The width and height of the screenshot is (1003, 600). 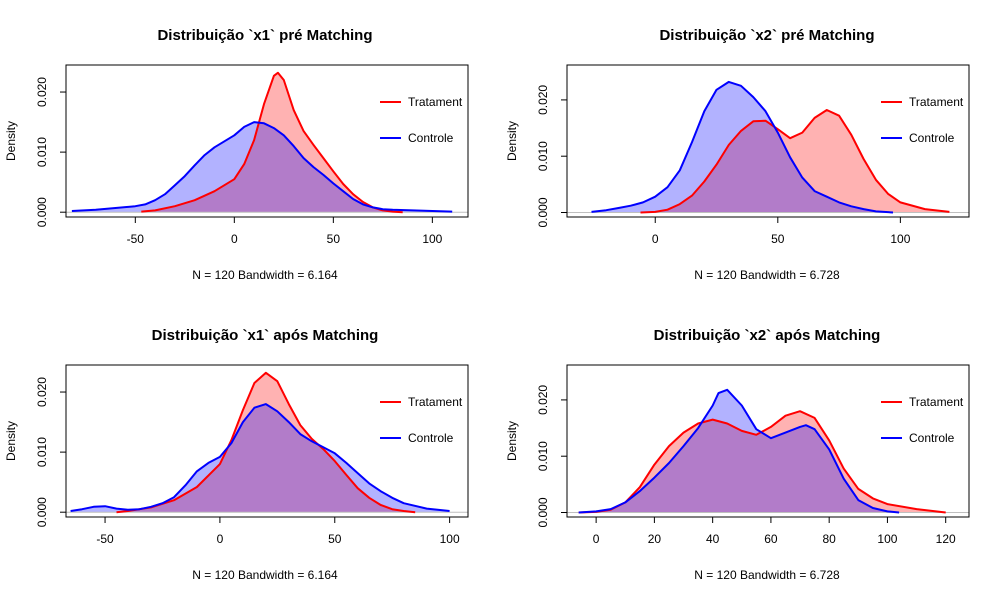 What do you see at coordinates (767, 335) in the screenshot?
I see `panel-title: Distribuição `x2` após Matching` at bounding box center [767, 335].